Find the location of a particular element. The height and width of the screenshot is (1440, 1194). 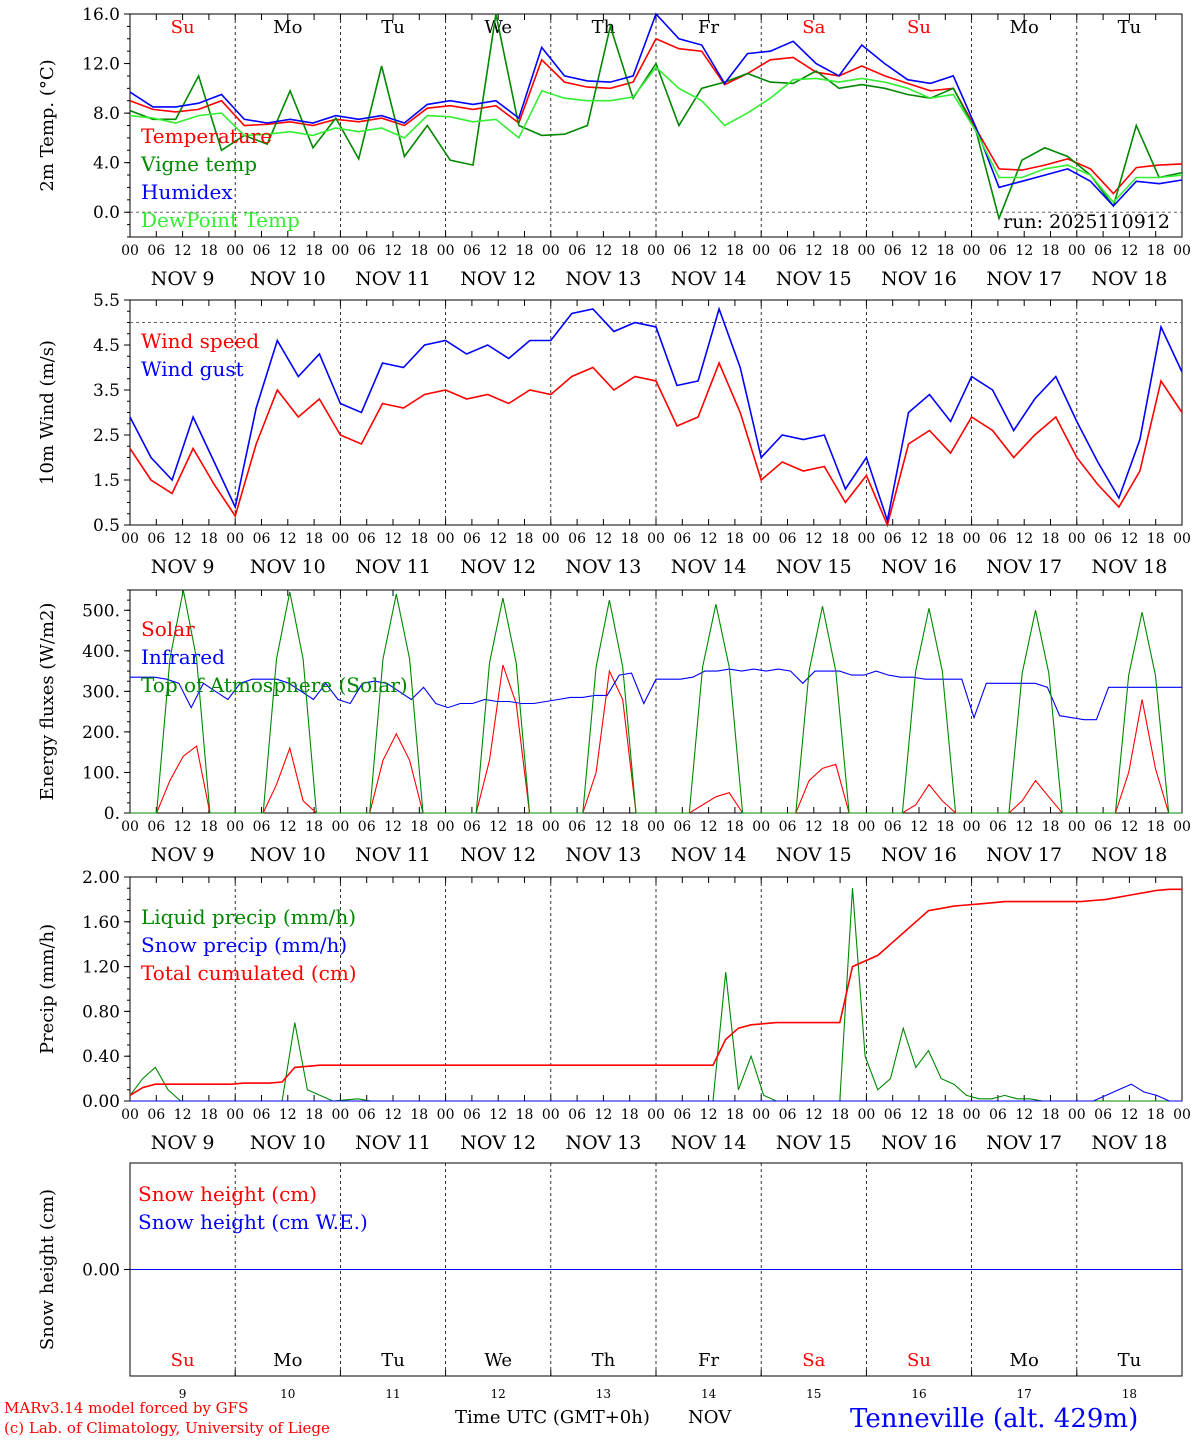

model-credit: MARv3.14 model forced by GFS is located at coordinates (126, 1408).